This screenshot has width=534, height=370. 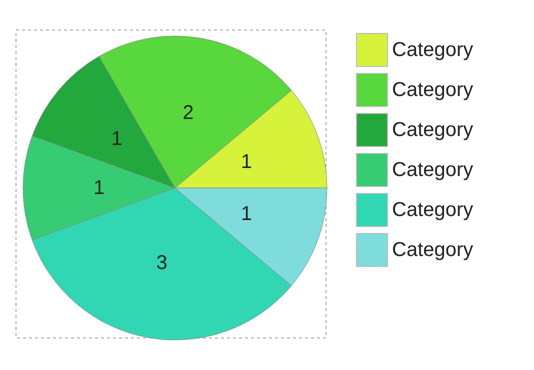 I want to click on data-label: 3, so click(x=162, y=263).